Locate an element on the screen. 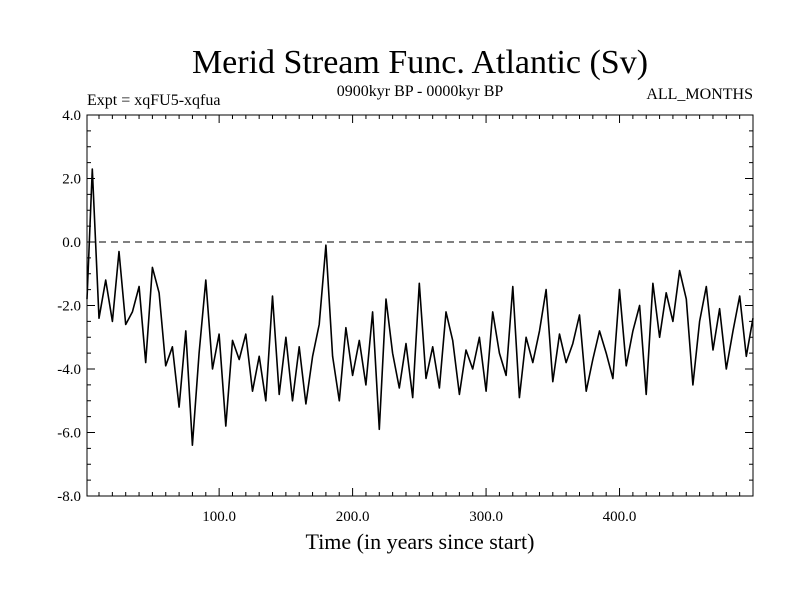  x-tick-label: 300.0 is located at coordinates (486, 517).